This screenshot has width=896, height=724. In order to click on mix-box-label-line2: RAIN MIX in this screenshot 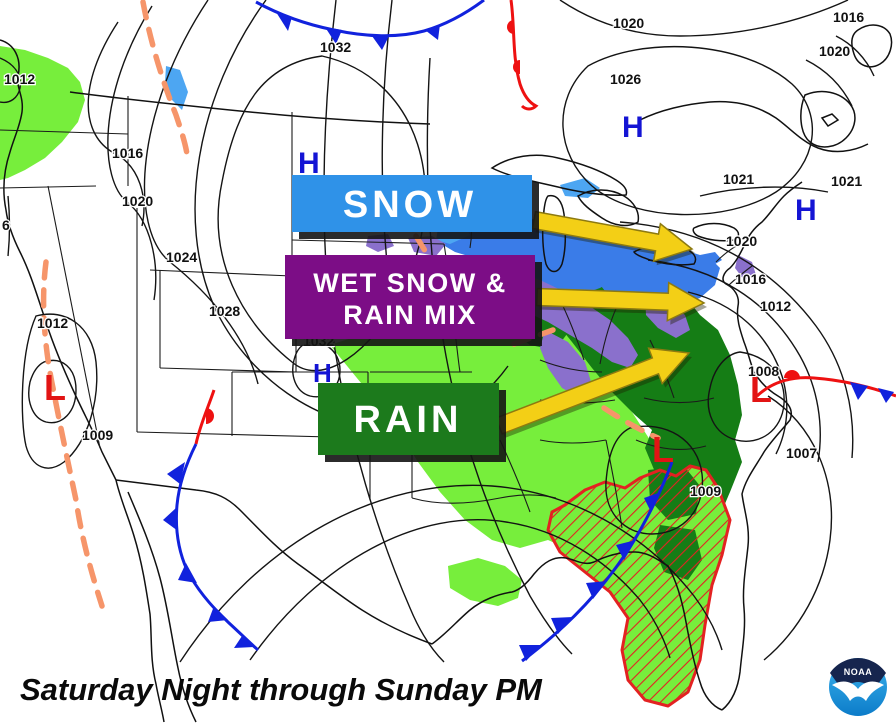, I will do `click(410, 315)`.